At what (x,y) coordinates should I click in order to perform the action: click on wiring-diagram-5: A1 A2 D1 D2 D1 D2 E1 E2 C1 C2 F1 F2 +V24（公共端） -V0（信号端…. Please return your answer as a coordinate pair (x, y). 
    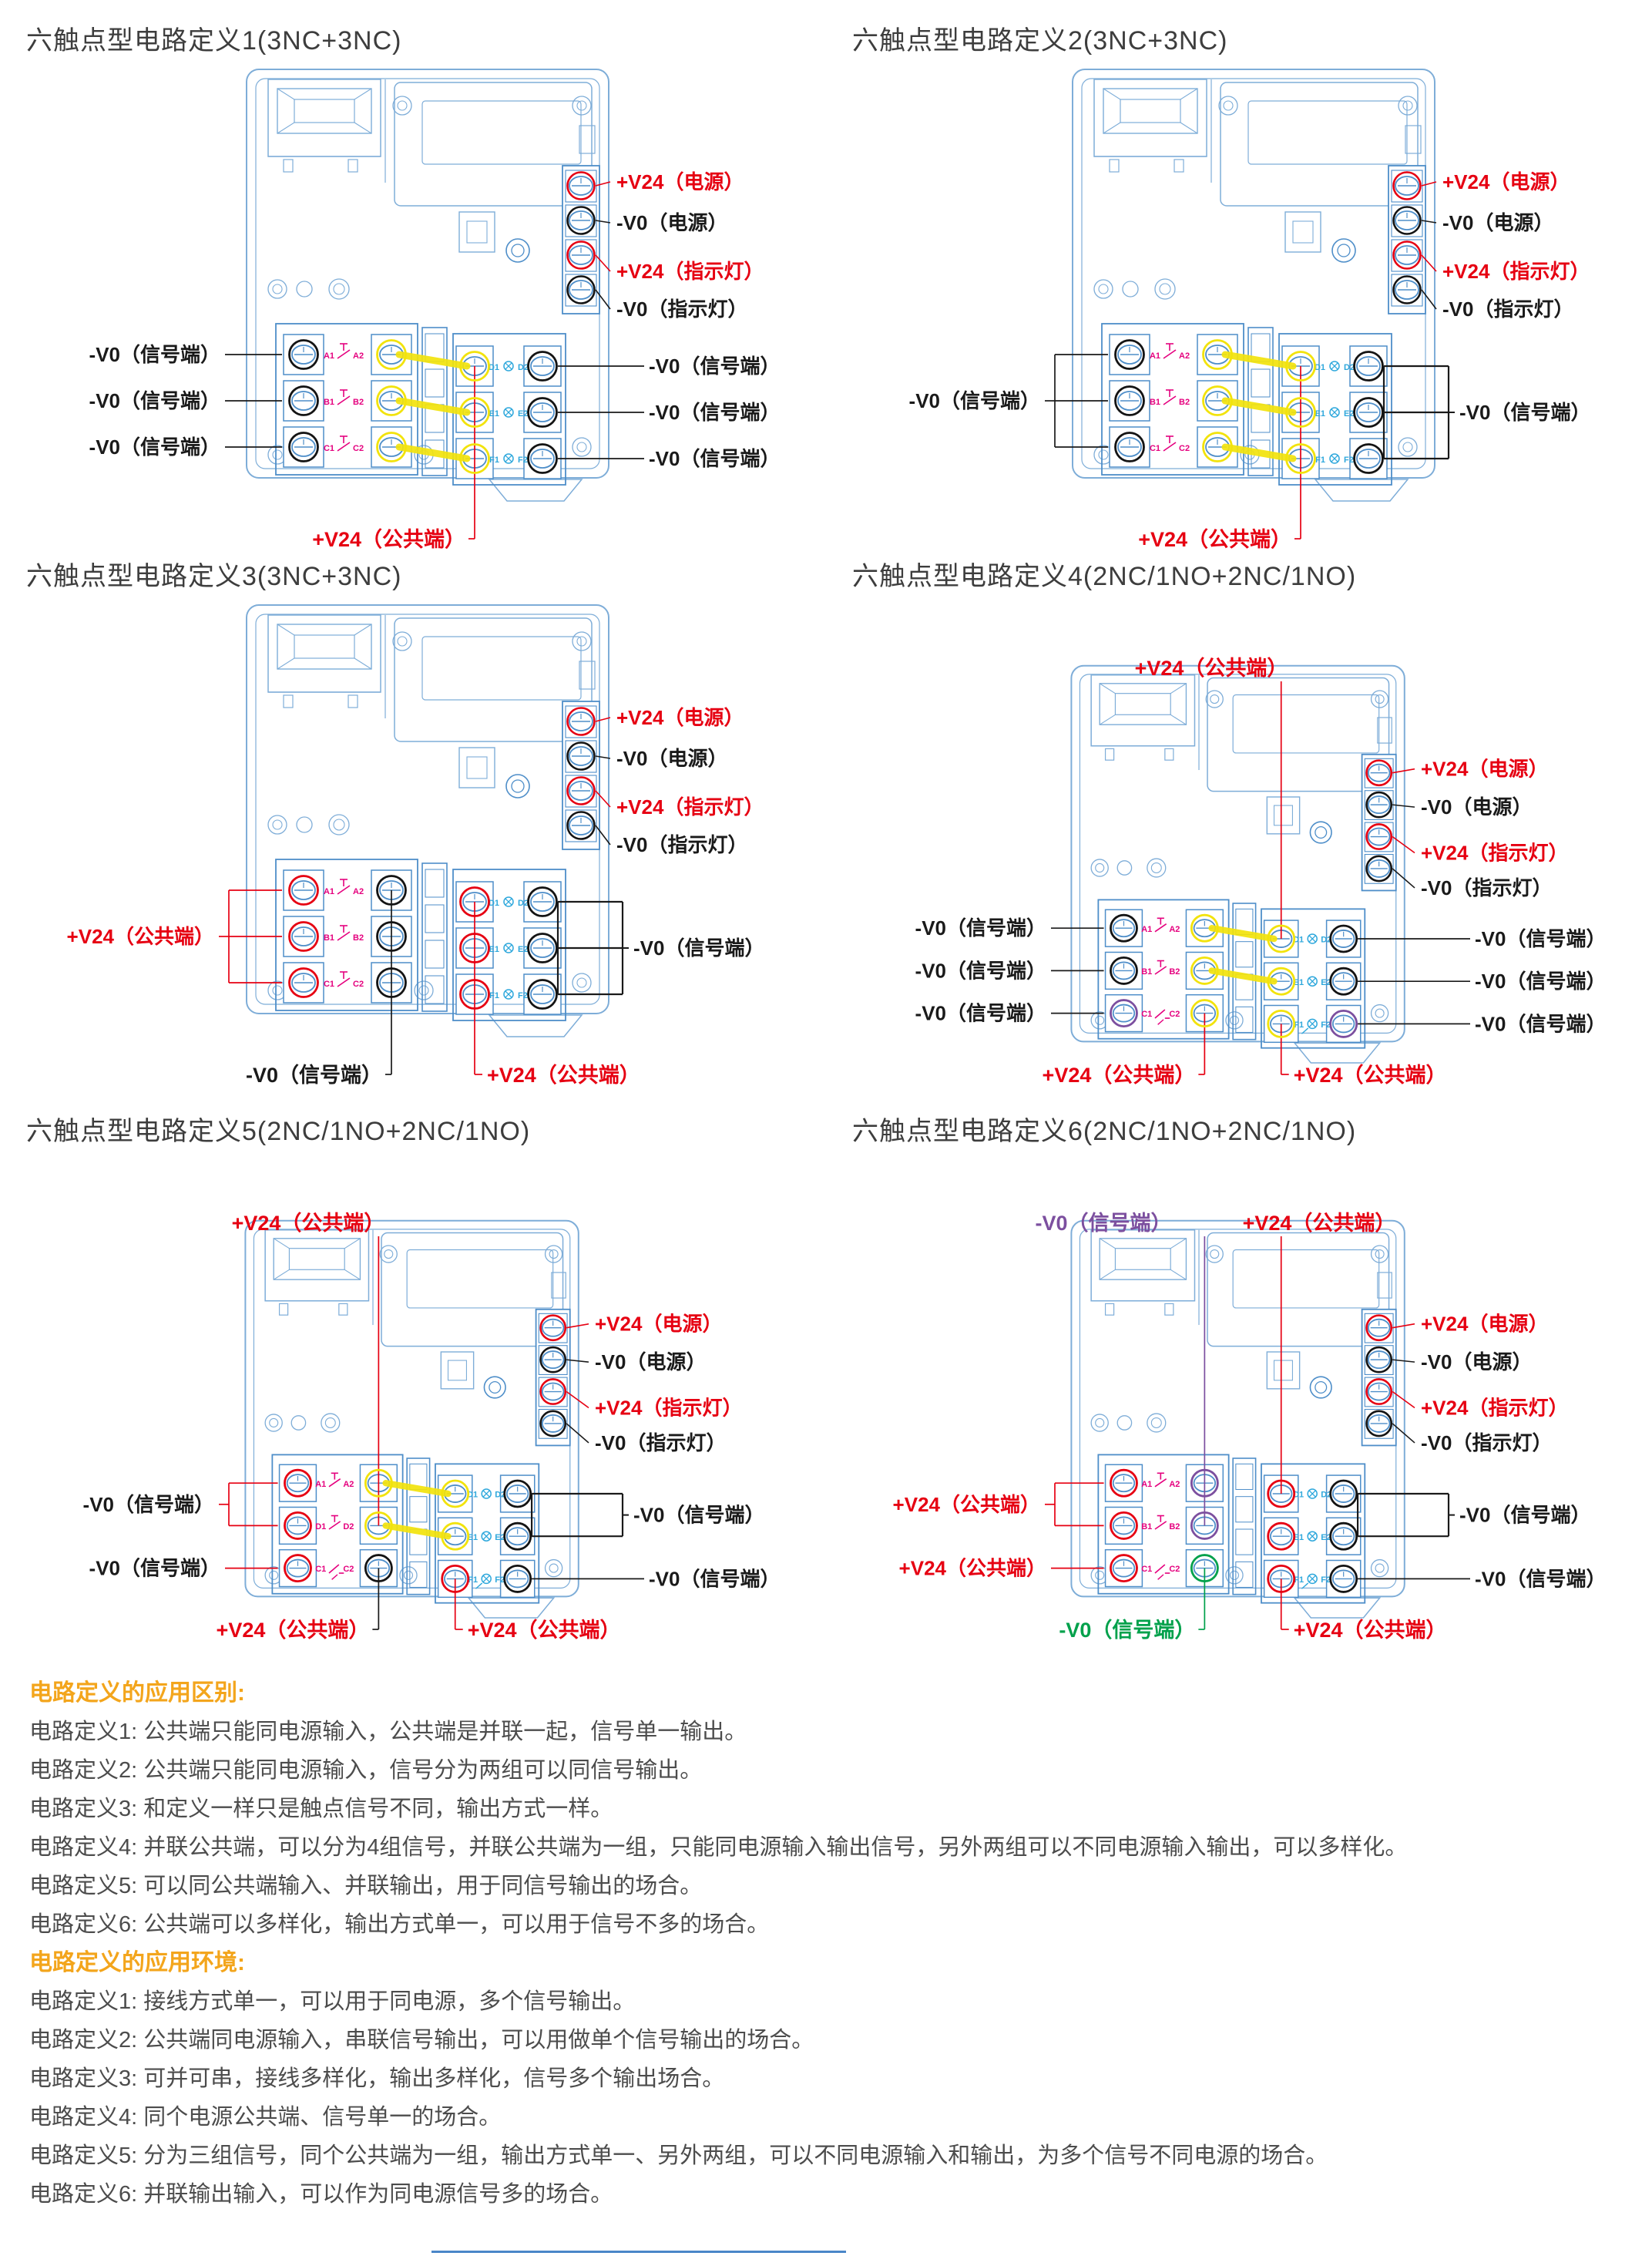
    Looking at the image, I should click on (432, 1427).